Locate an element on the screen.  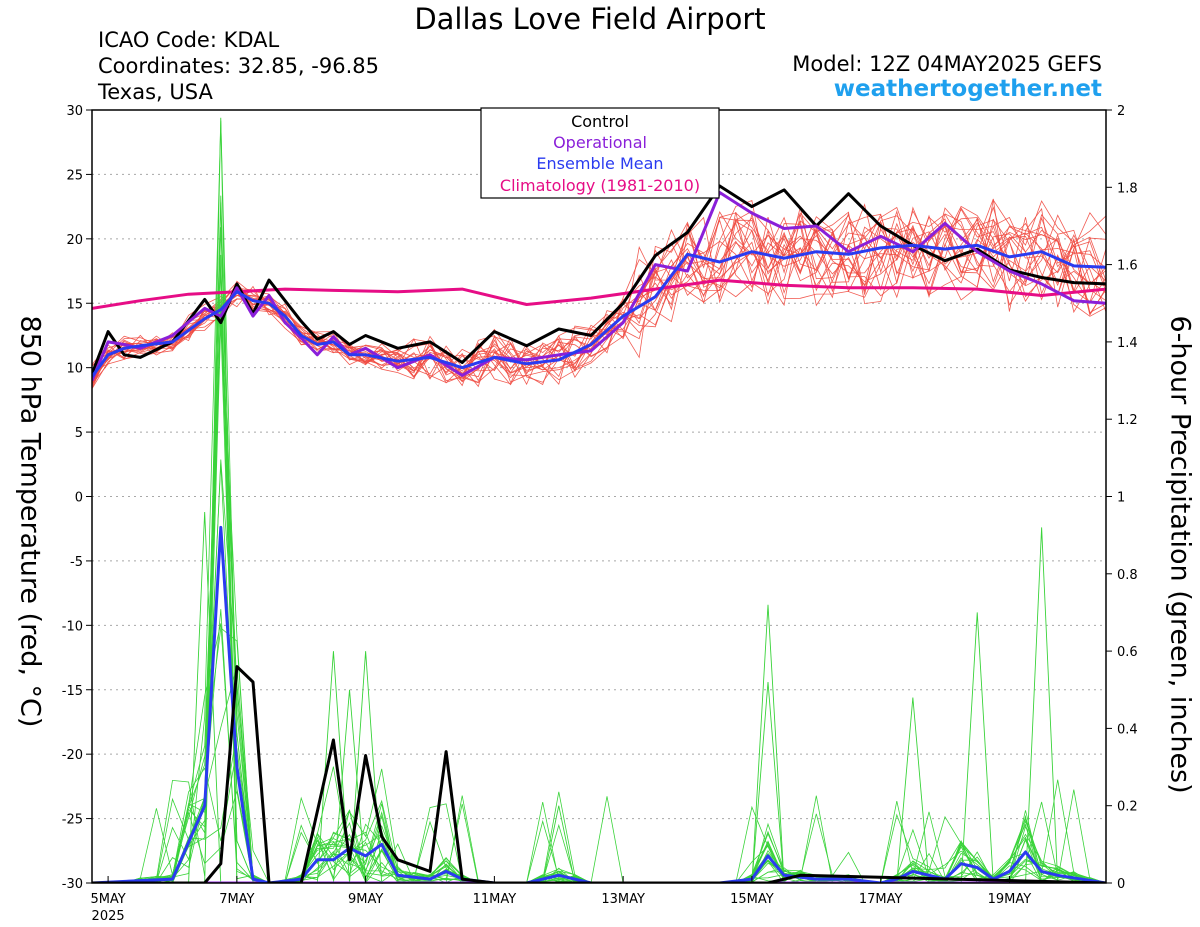
y-tick-label: -5 is located at coordinates (76, 562).